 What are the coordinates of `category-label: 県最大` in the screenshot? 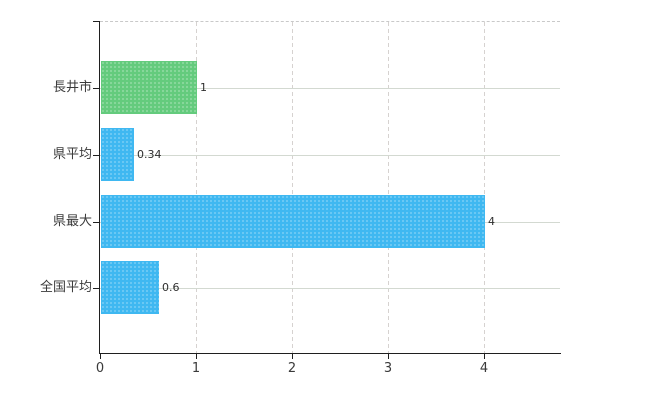 It's located at (72, 221).